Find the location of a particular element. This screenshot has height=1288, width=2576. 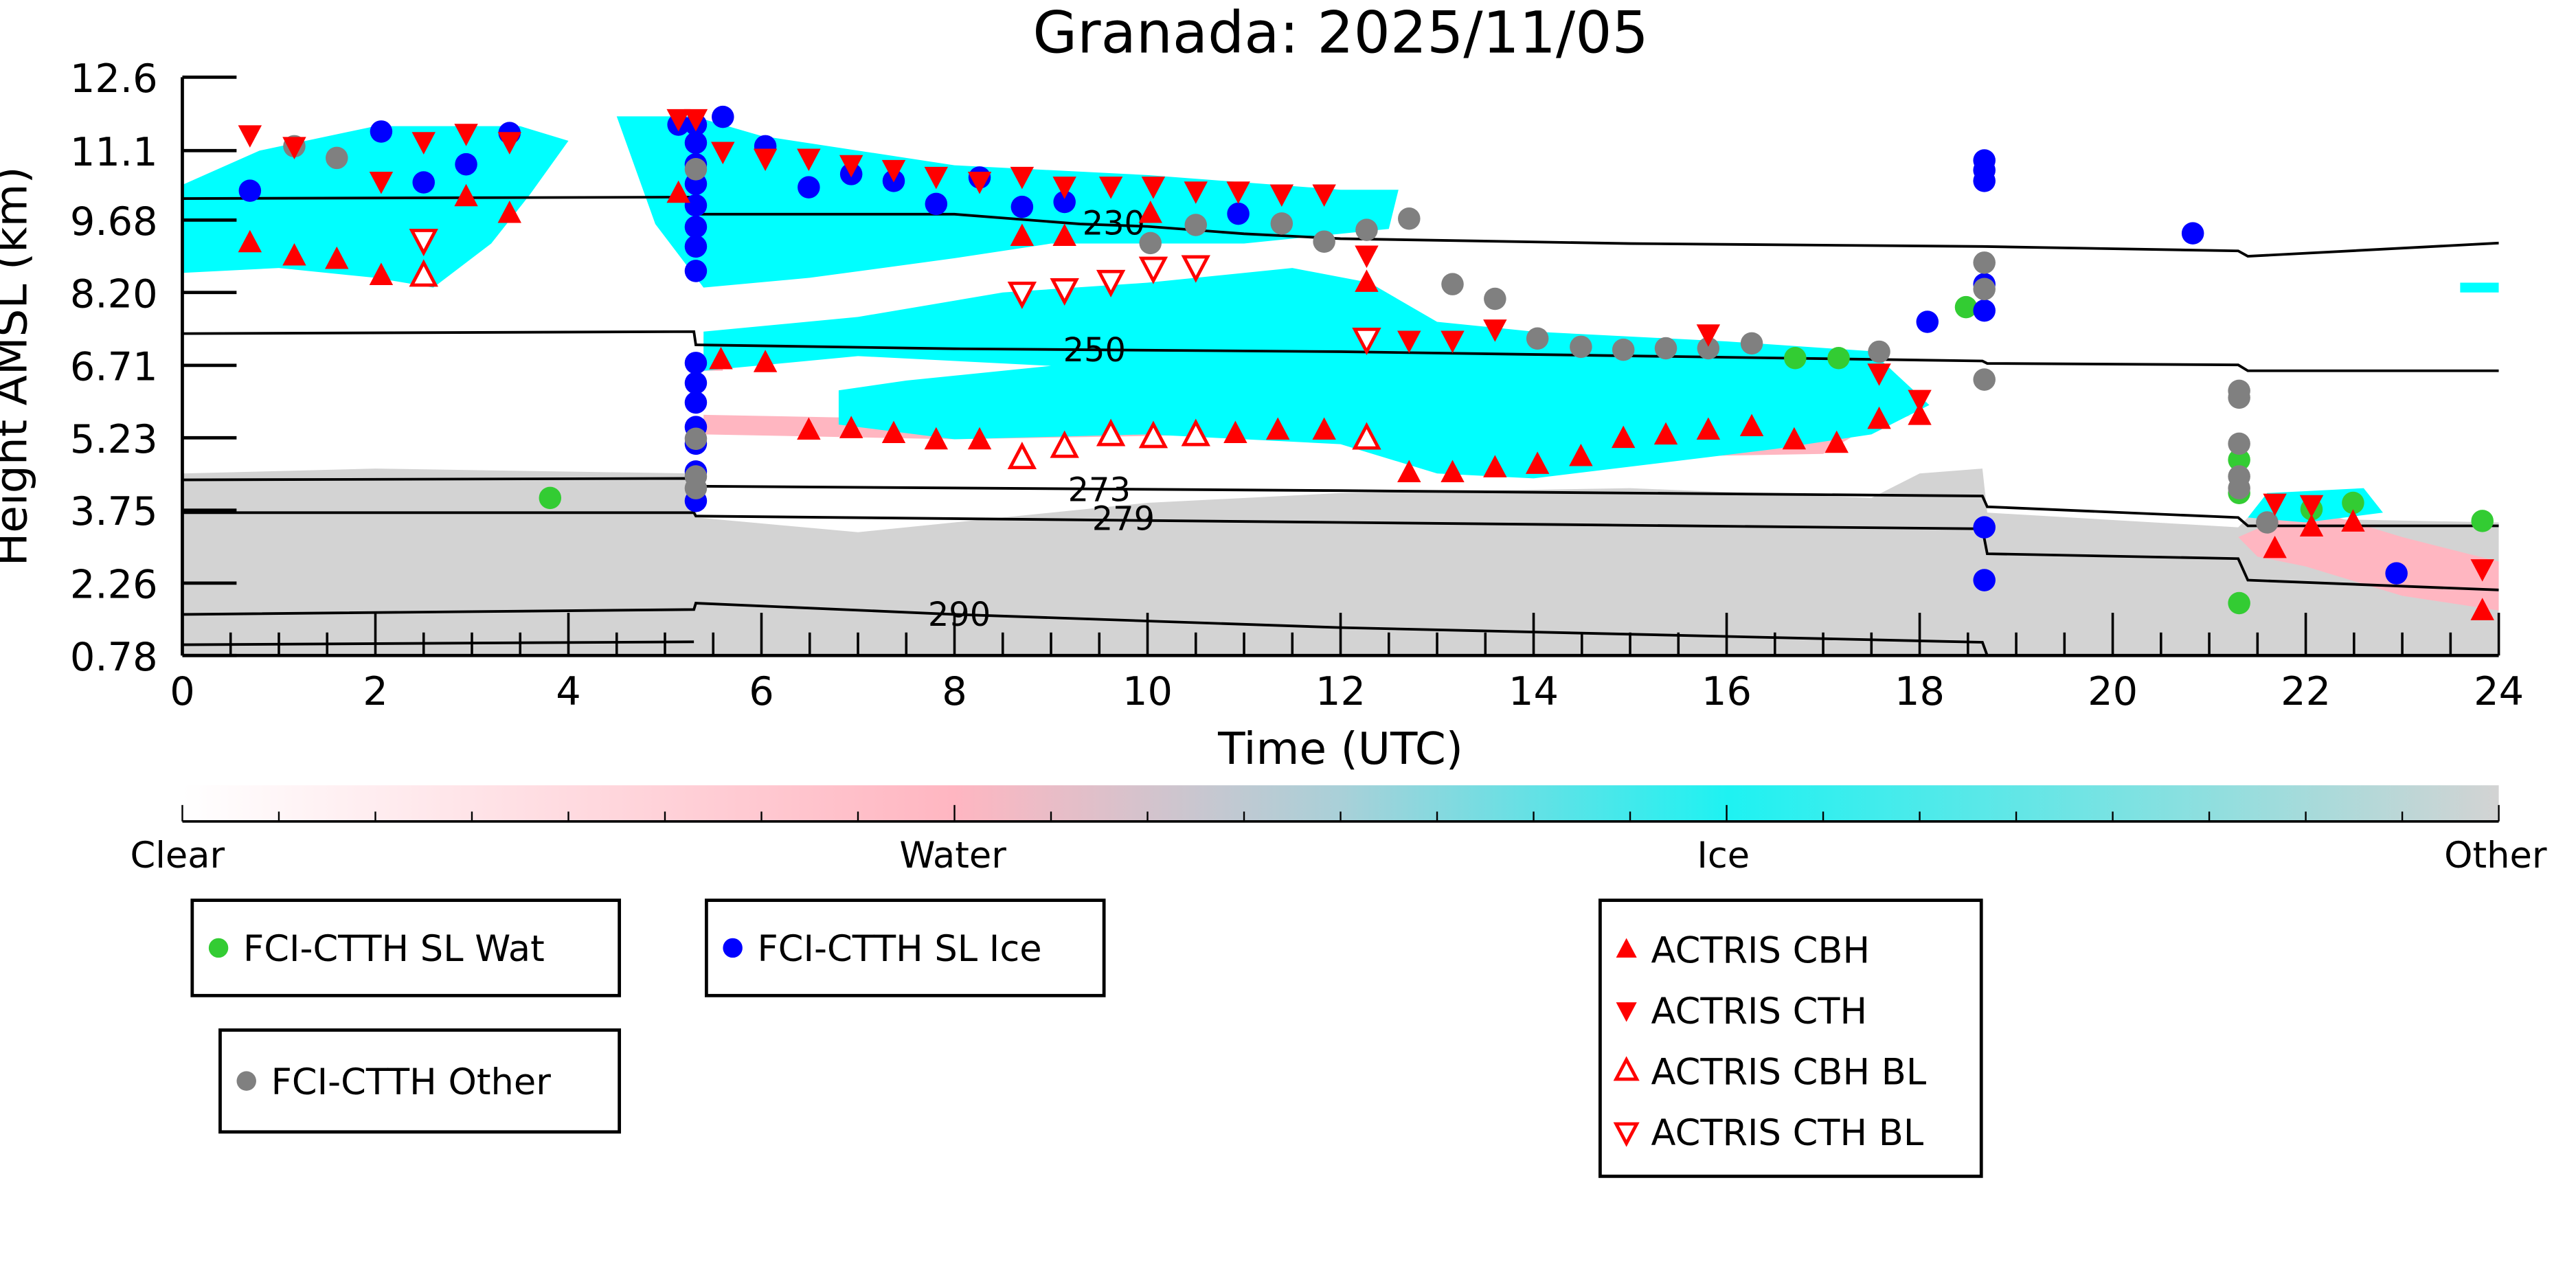

x-tick-label: 6 is located at coordinates (761, 691).